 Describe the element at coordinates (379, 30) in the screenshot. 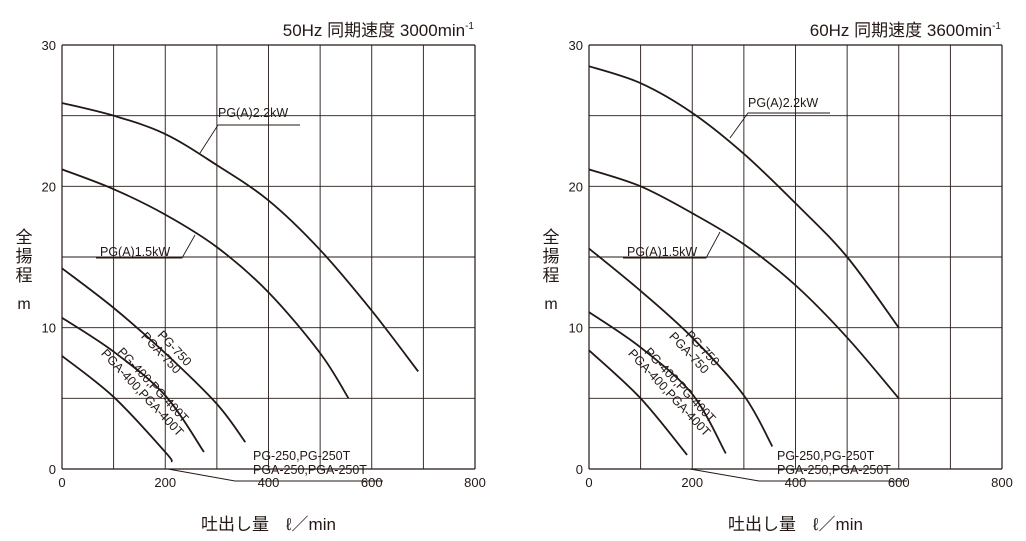

I see `chart-title: 50Hz 同期速度 3000min-1` at that location.